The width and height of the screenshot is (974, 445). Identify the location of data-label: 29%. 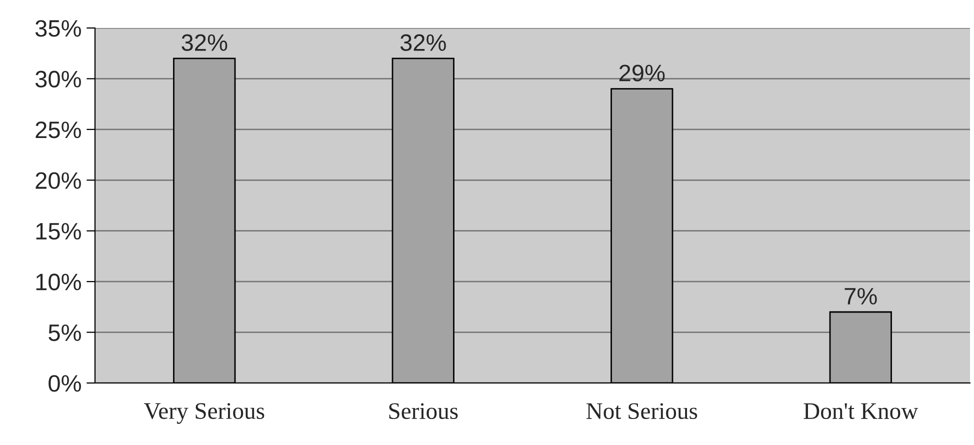
(642, 73).